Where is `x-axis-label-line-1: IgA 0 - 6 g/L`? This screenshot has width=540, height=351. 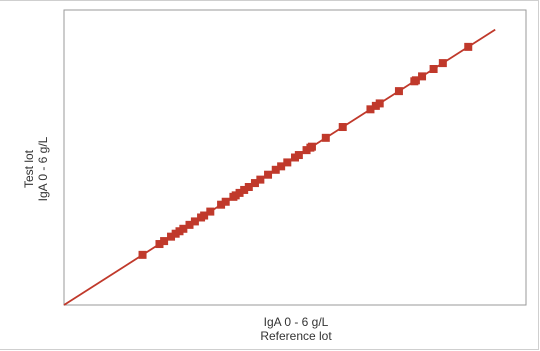 x-axis-label-line-1: IgA 0 - 6 g/L is located at coordinates (296, 322).